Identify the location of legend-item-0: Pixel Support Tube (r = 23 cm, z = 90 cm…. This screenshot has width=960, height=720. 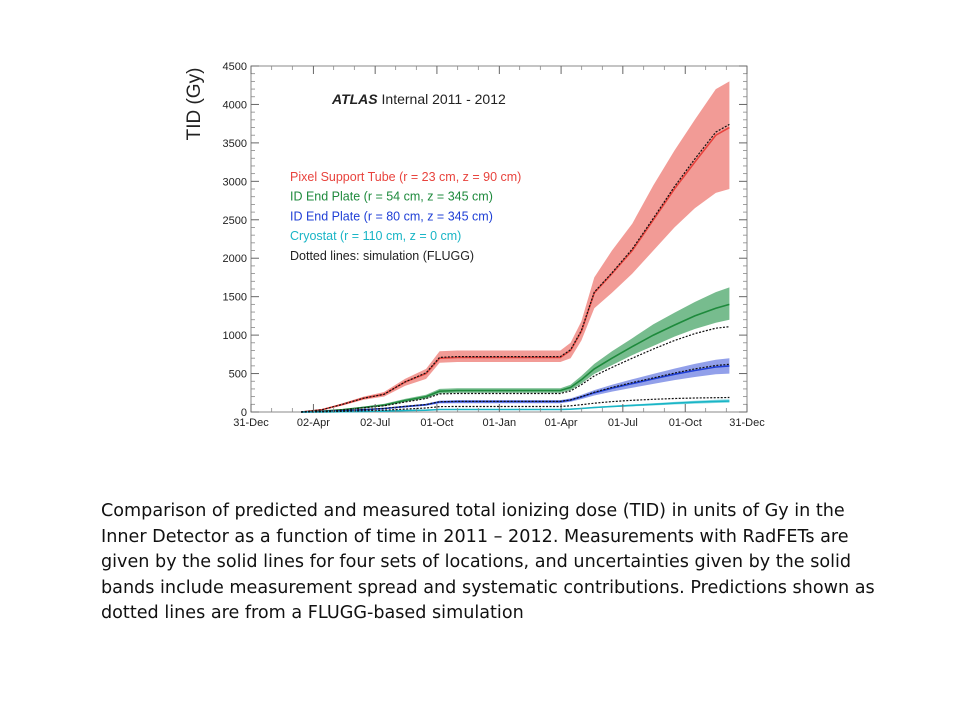
(405, 177).